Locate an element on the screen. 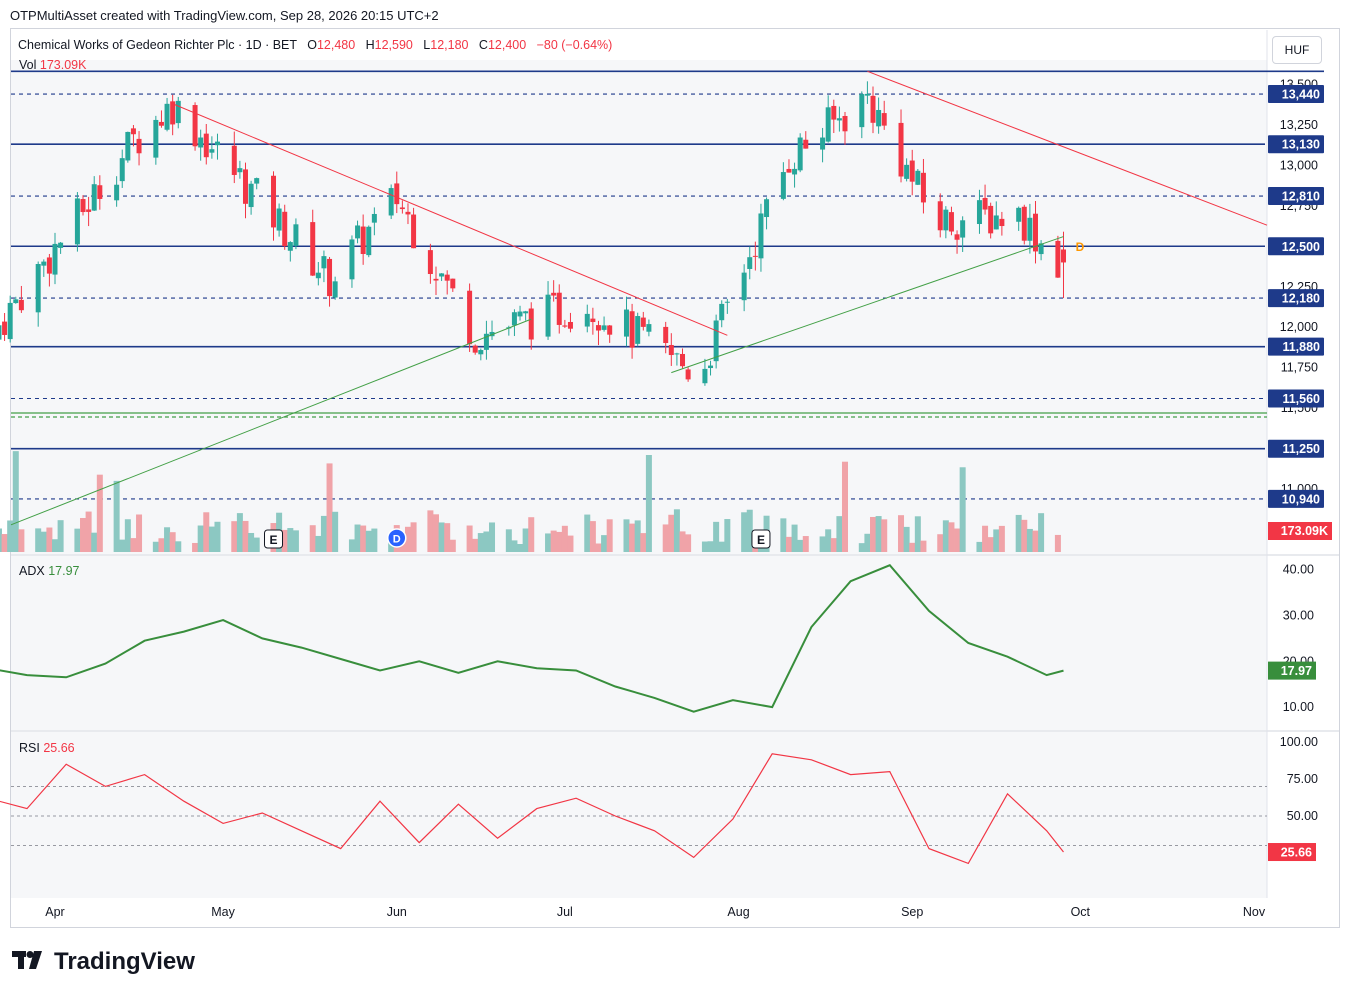 This screenshot has height=996, width=1351. downtrend-line is located at coordinates (450, 219).